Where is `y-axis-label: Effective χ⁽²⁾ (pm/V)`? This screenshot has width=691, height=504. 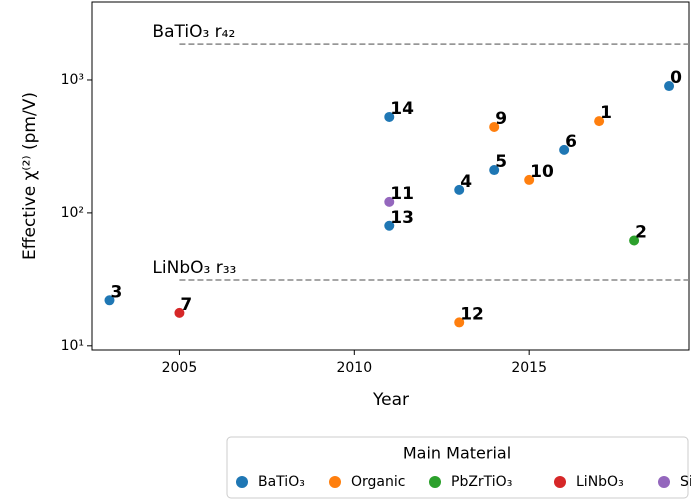 y-axis-label: Effective χ⁽²⁾ (pm/V) is located at coordinates (30, 176).